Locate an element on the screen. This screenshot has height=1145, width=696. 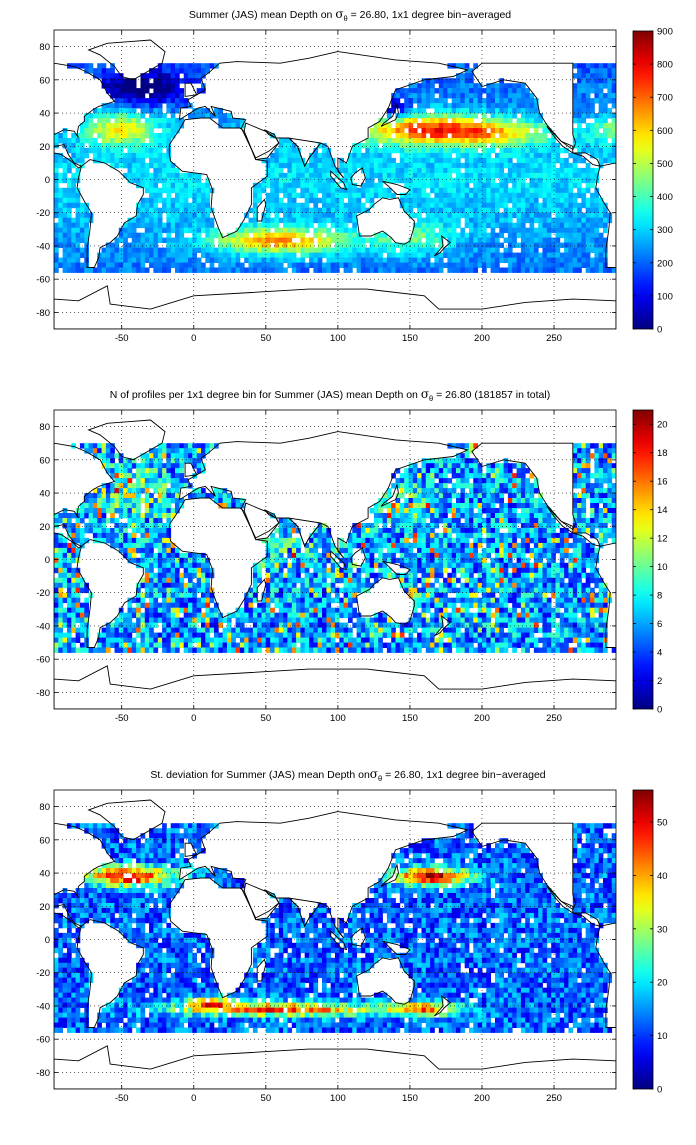
colorbar-tick-label: 900 is located at coordinates (665, 32).